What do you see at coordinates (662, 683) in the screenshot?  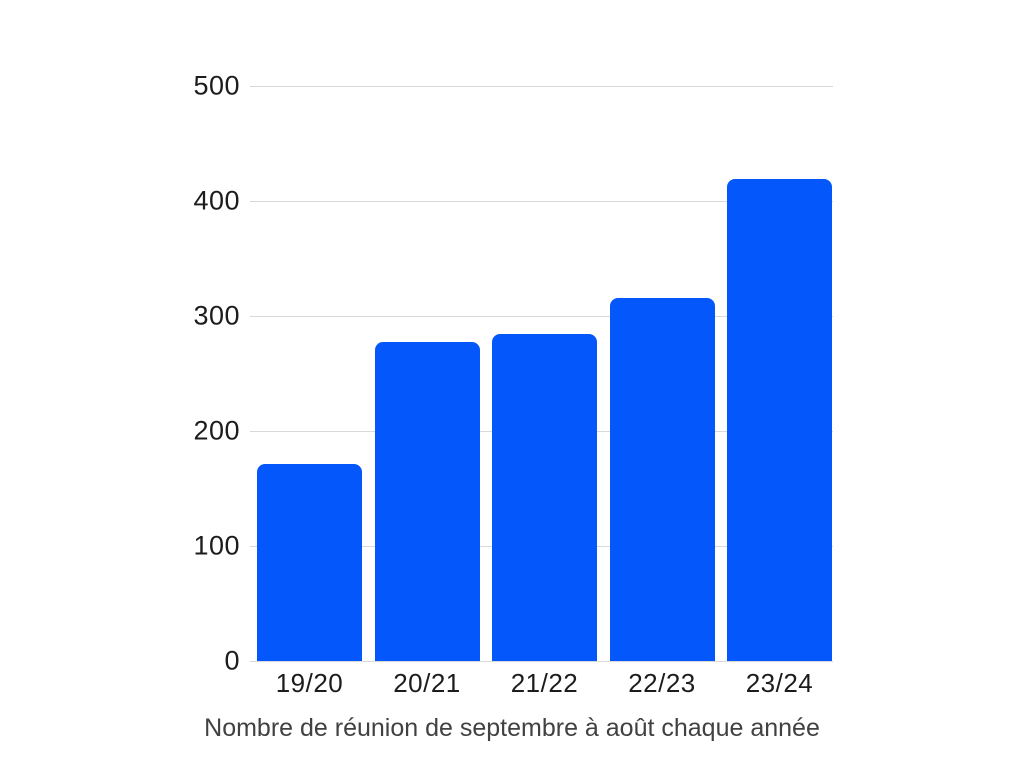 I see `x-tick-label-22-23: 22/23` at bounding box center [662, 683].